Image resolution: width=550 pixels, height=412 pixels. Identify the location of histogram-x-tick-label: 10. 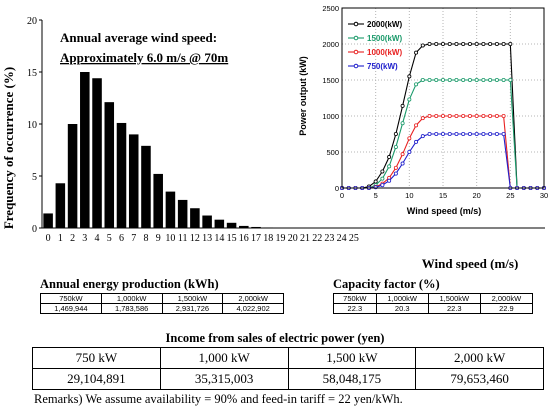
(170, 238).